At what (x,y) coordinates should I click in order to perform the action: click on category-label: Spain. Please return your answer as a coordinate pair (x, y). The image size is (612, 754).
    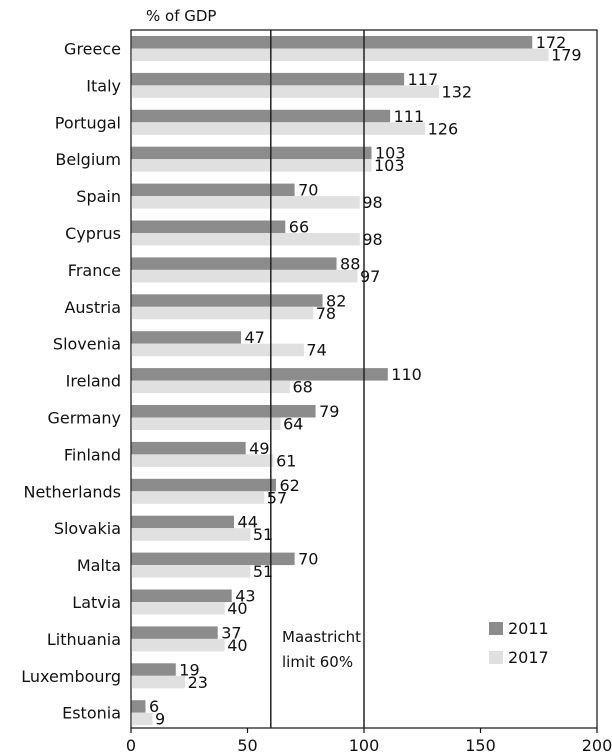
    Looking at the image, I should click on (98, 196).